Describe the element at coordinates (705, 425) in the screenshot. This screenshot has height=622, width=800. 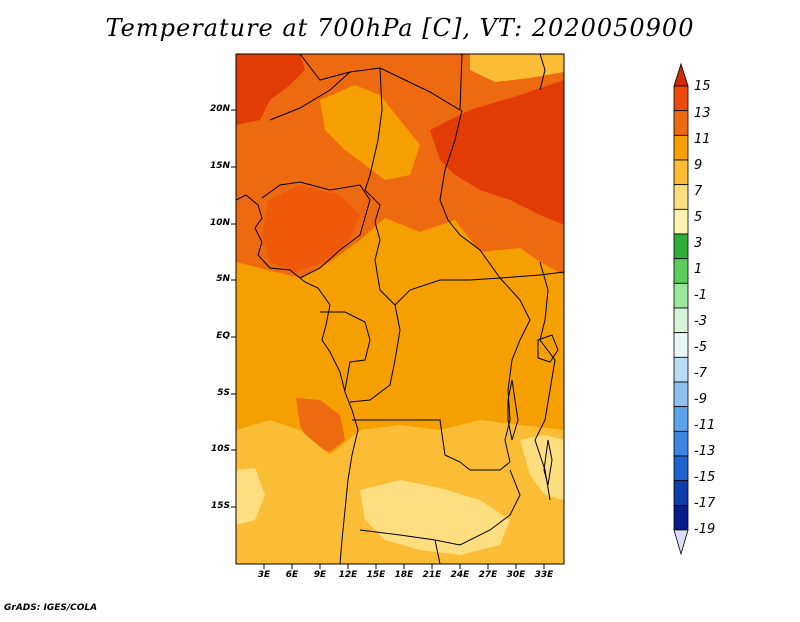
I see `colorbar-label: -11` at that location.